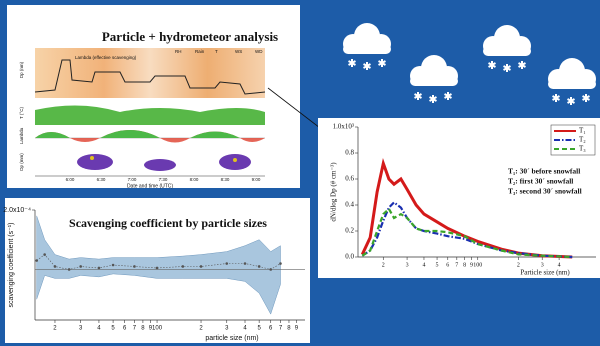  Describe the element at coordinates (163, 179) in the screenshot. I see `time-tick: 7:30` at that location.